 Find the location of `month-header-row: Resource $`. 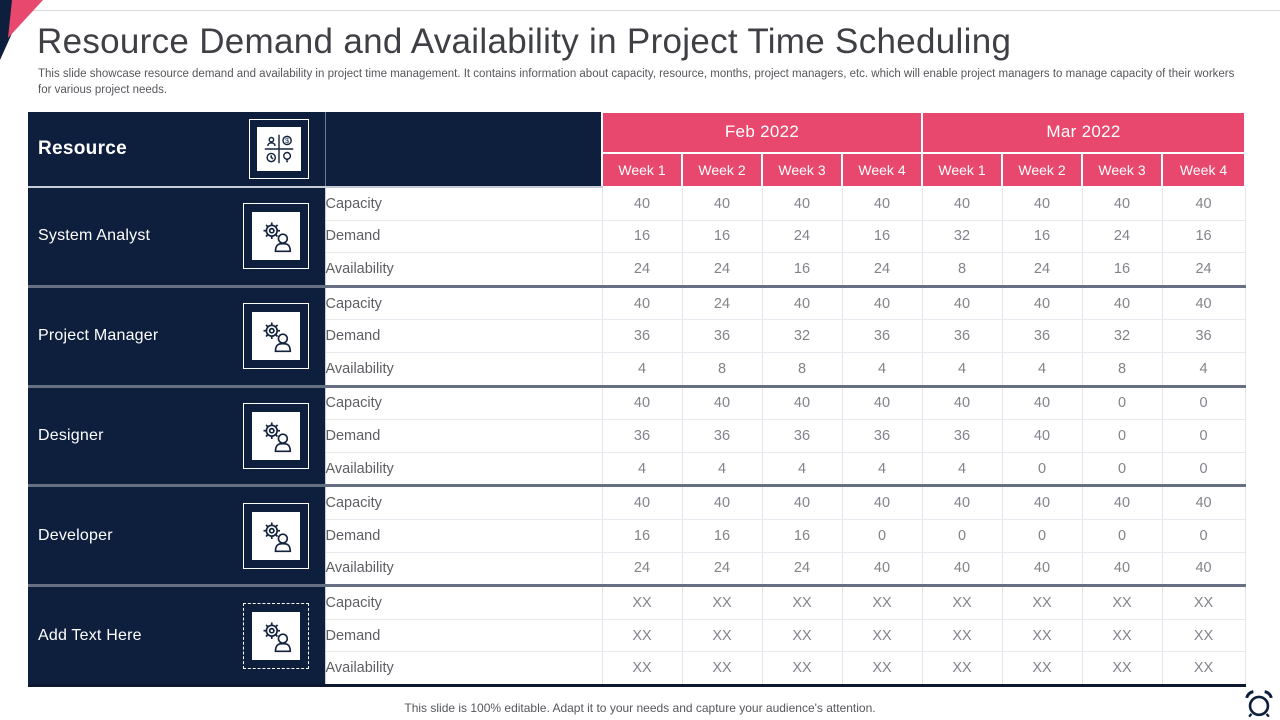

month-header-row: Resource $ is located at coordinates (637, 149).